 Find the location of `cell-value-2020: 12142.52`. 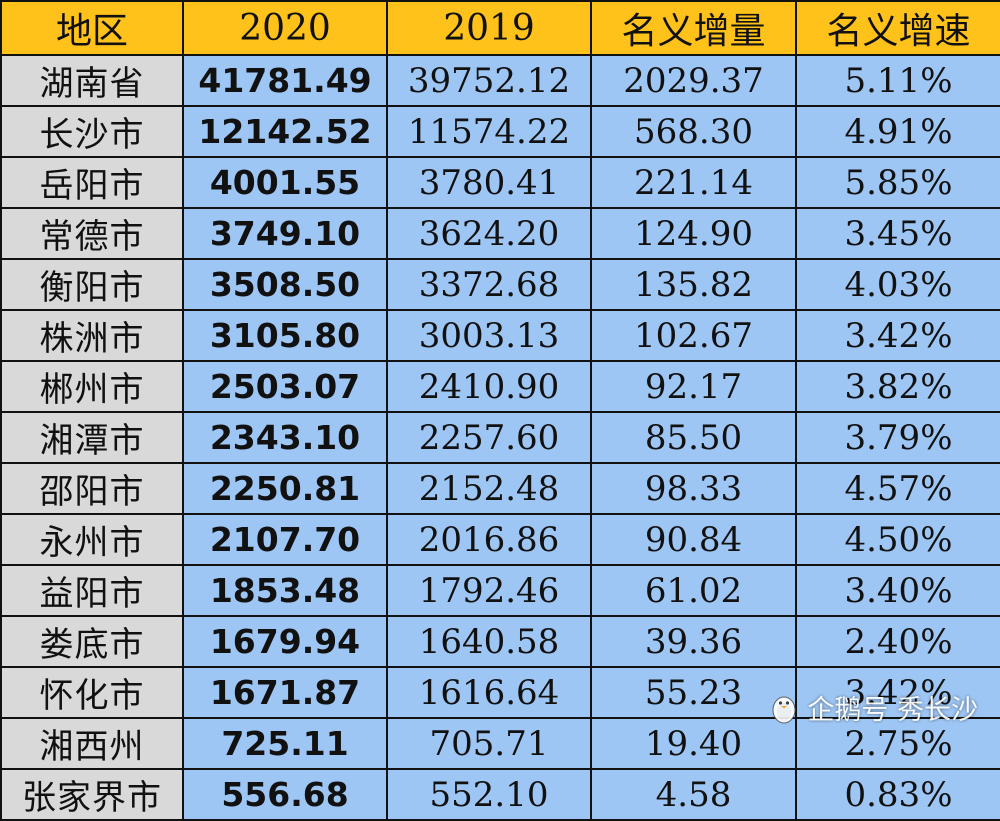

cell-value-2020: 12142.52 is located at coordinates (285, 131).